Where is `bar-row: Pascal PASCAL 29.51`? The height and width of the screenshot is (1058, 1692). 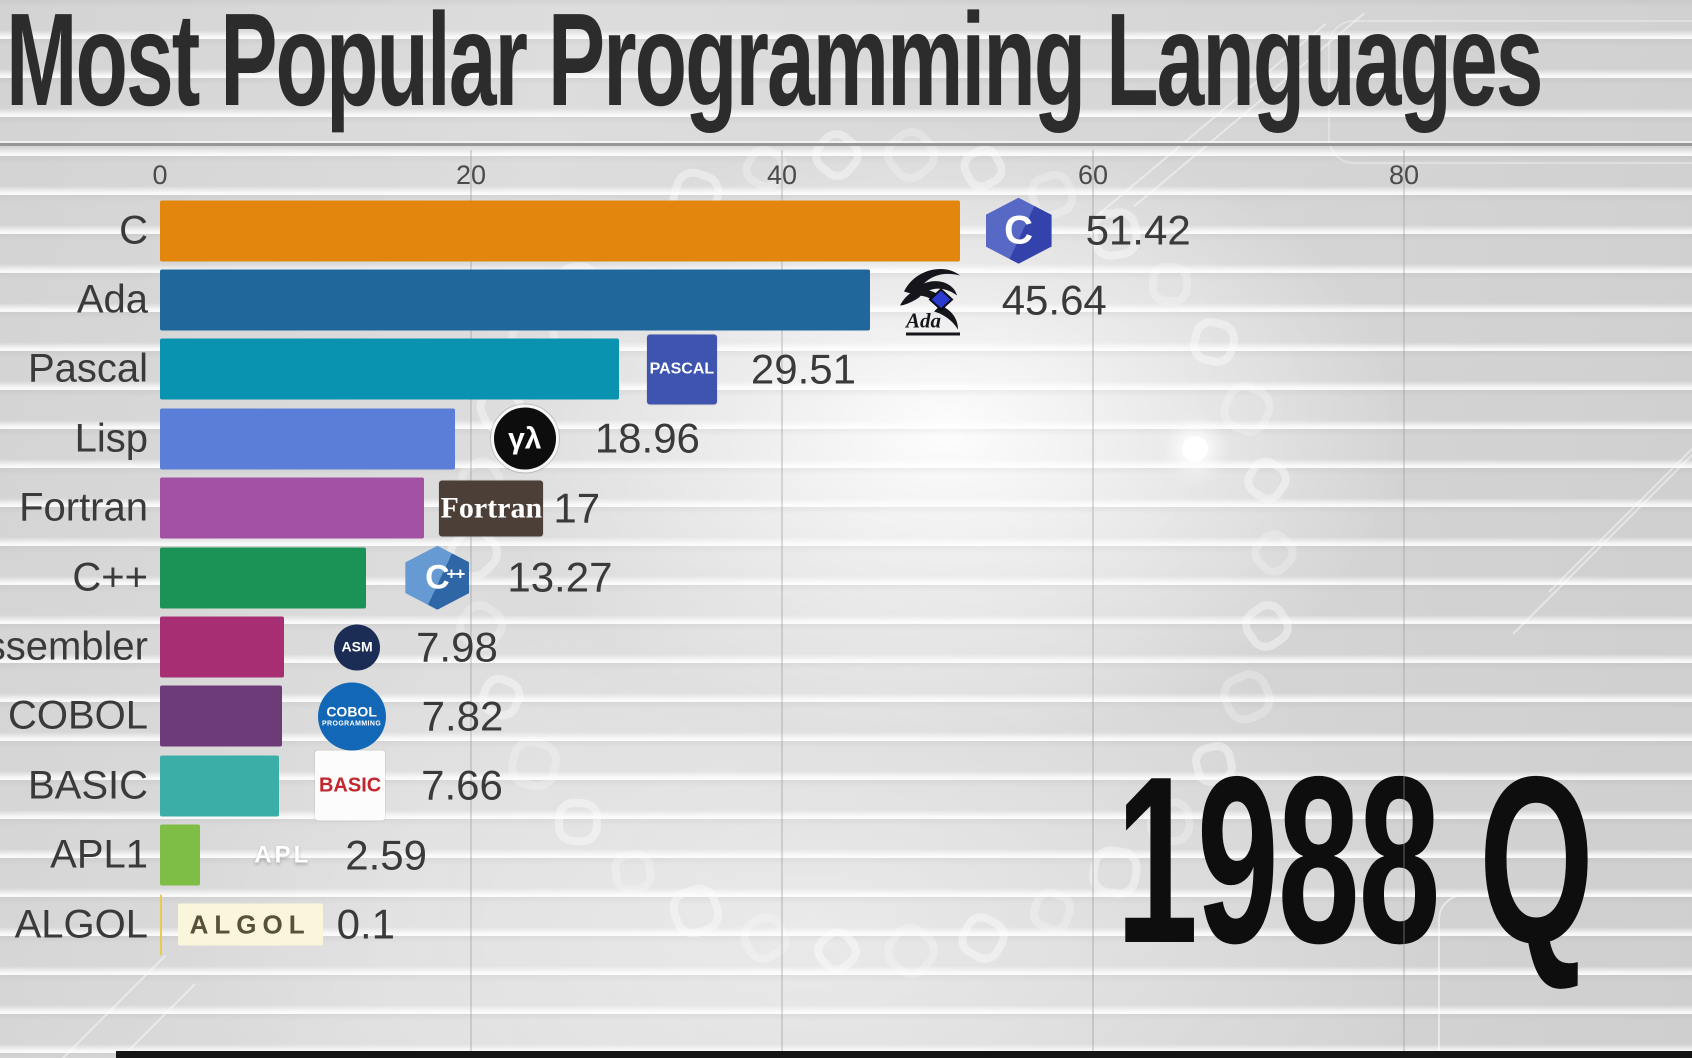
bar-row: Pascal PASCAL 29.51 is located at coordinates (846, 369).